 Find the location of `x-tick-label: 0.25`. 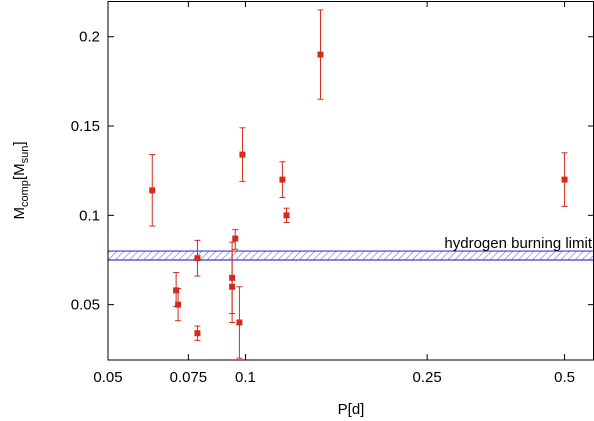

x-tick-label: 0.25 is located at coordinates (427, 377).